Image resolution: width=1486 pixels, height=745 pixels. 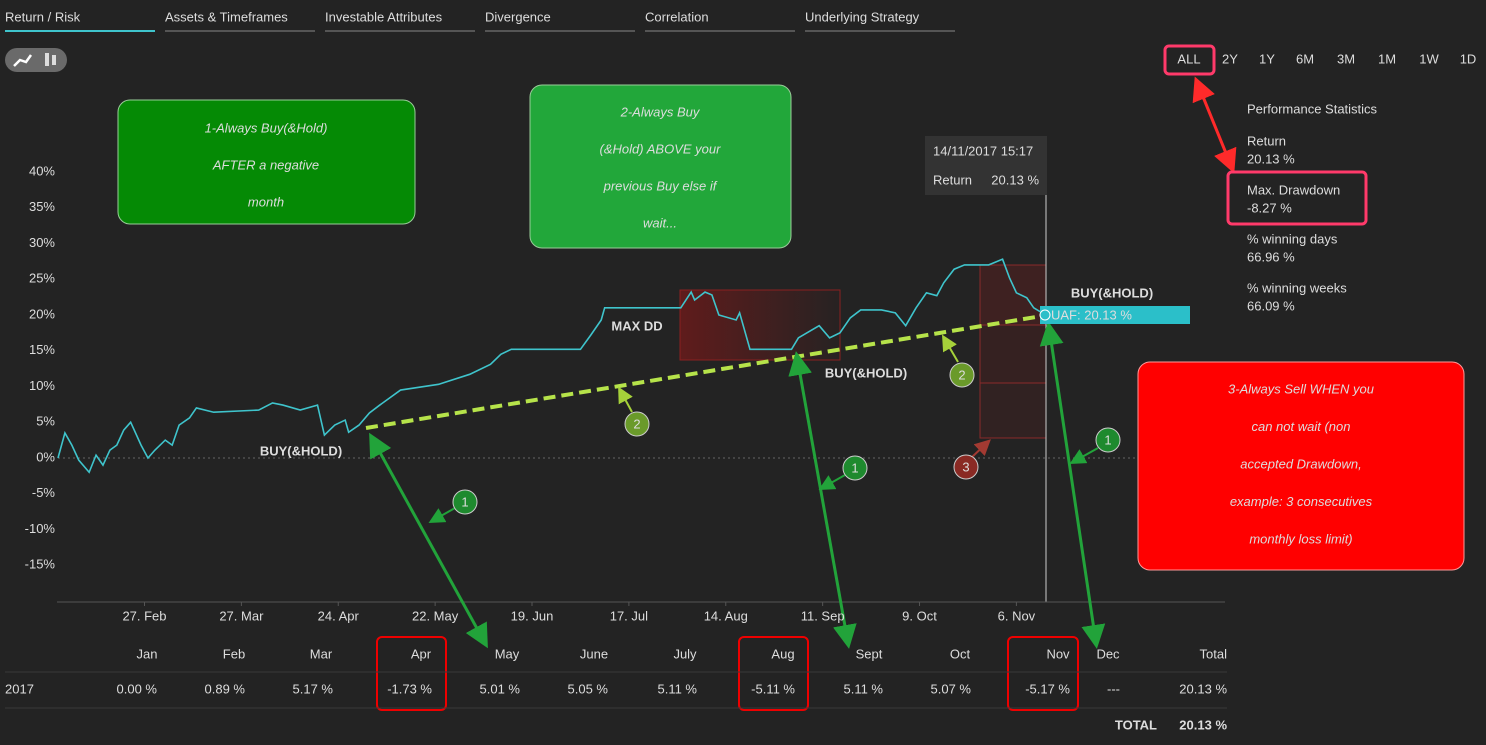 I want to click on tooltip-label: Return, so click(x=952, y=179).